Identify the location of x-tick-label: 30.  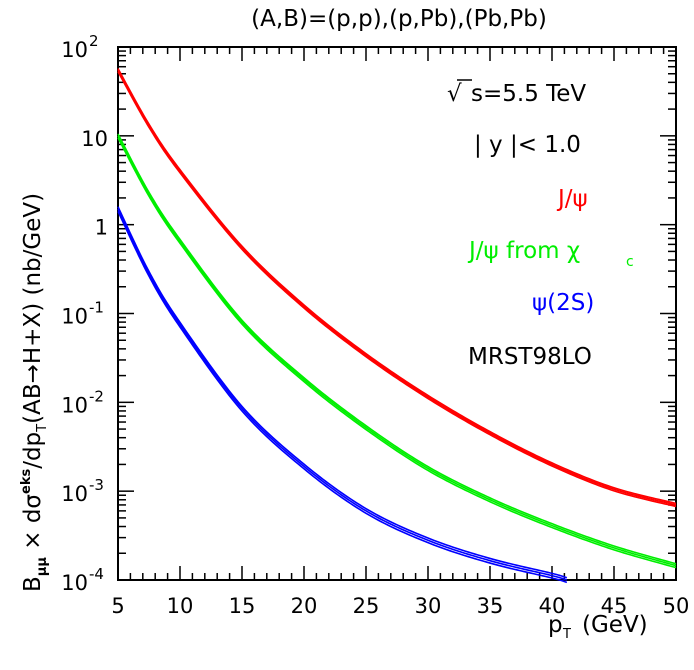
(428, 606).